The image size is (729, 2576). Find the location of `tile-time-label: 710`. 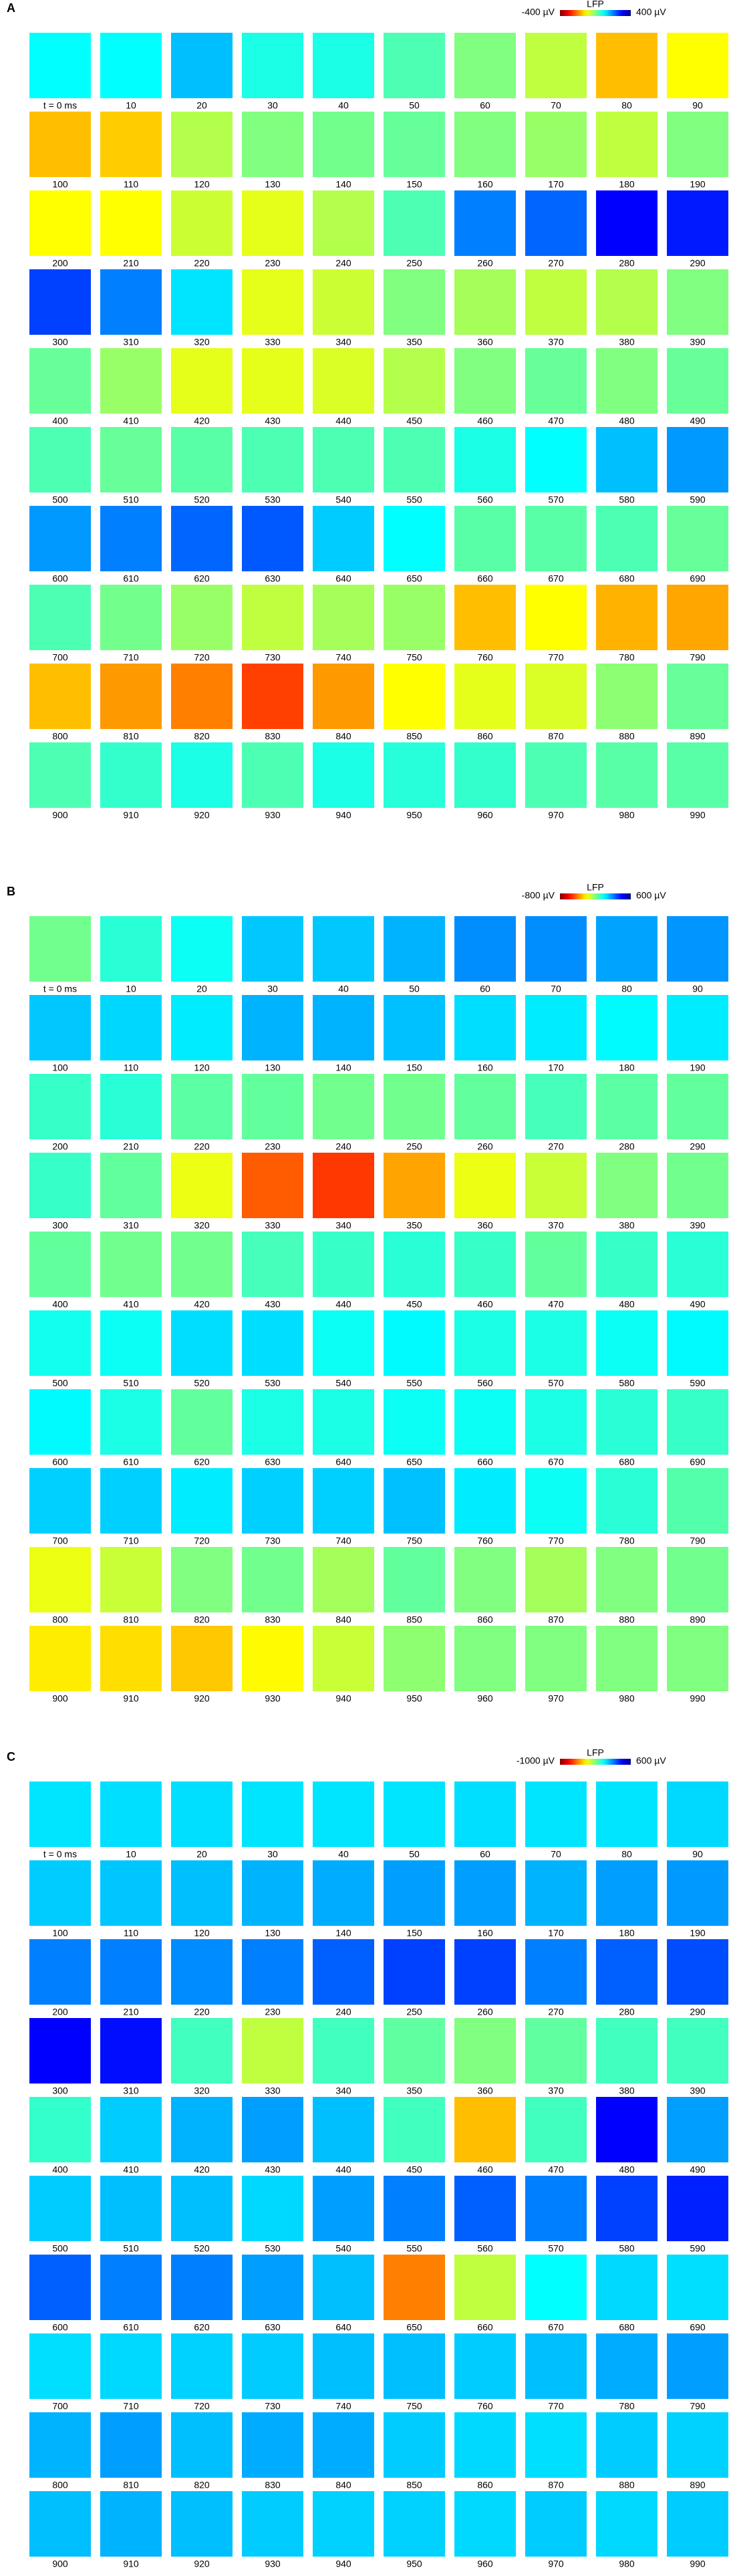

tile-time-label: 710 is located at coordinates (131, 1541).